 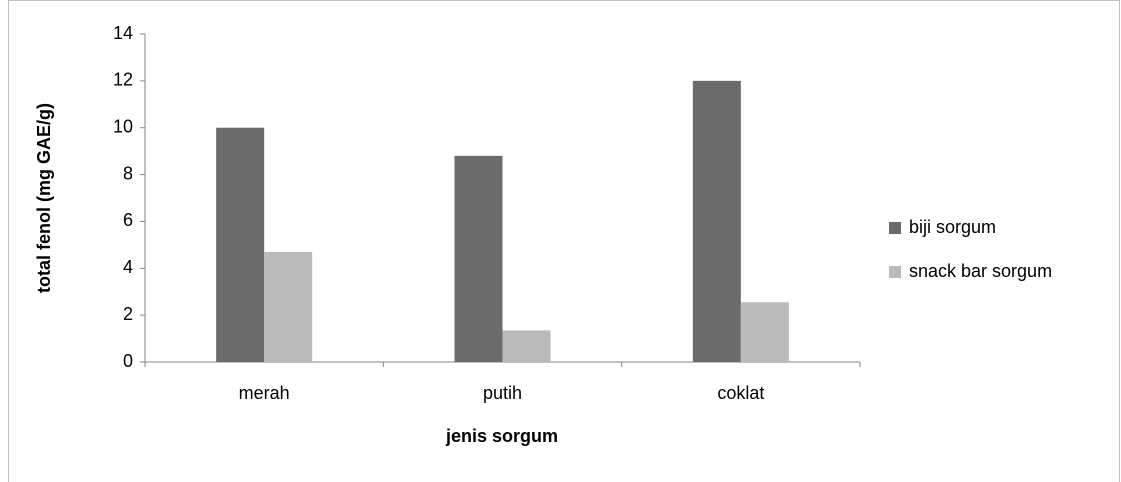 I want to click on legend-label: snack bar sorgum, so click(x=980, y=271).